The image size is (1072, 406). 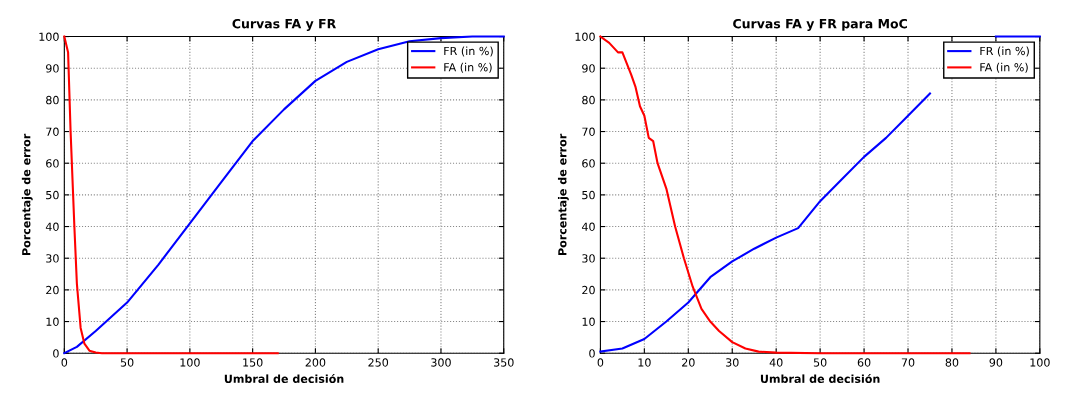 I want to click on x-tick-label: 90, so click(x=996, y=362).